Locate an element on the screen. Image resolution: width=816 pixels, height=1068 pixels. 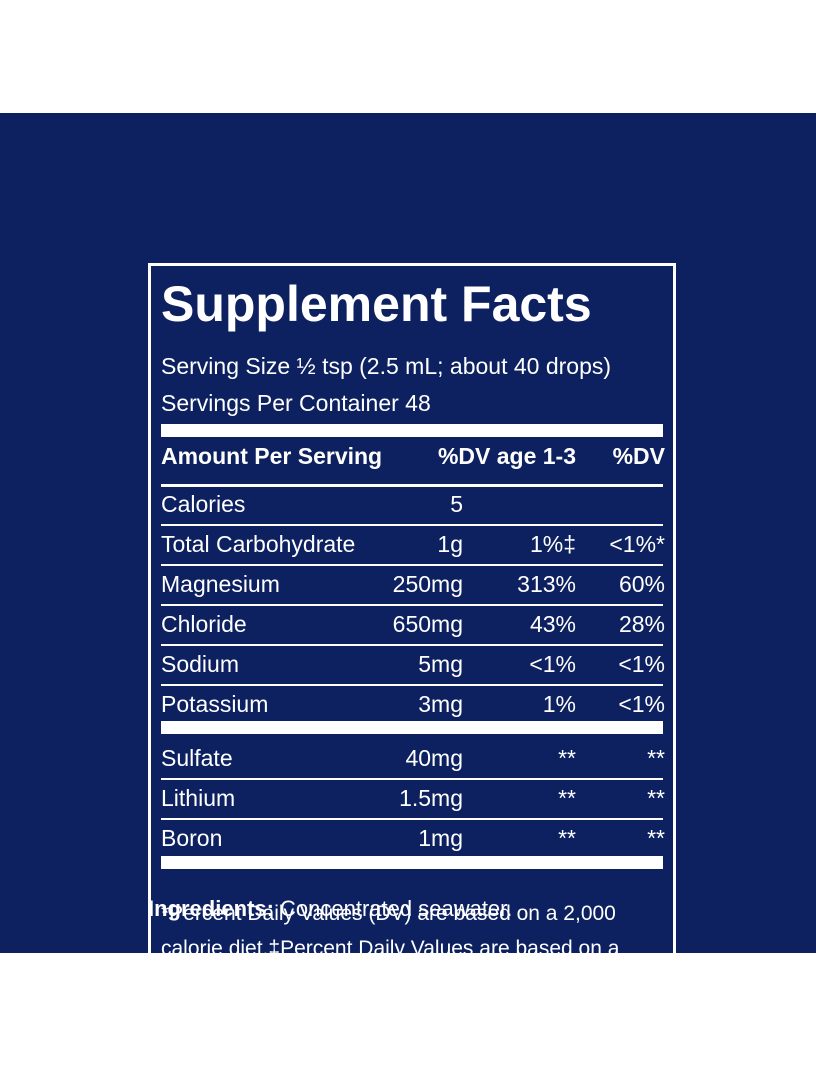
row-cell: 40mg is located at coordinates (434, 758).